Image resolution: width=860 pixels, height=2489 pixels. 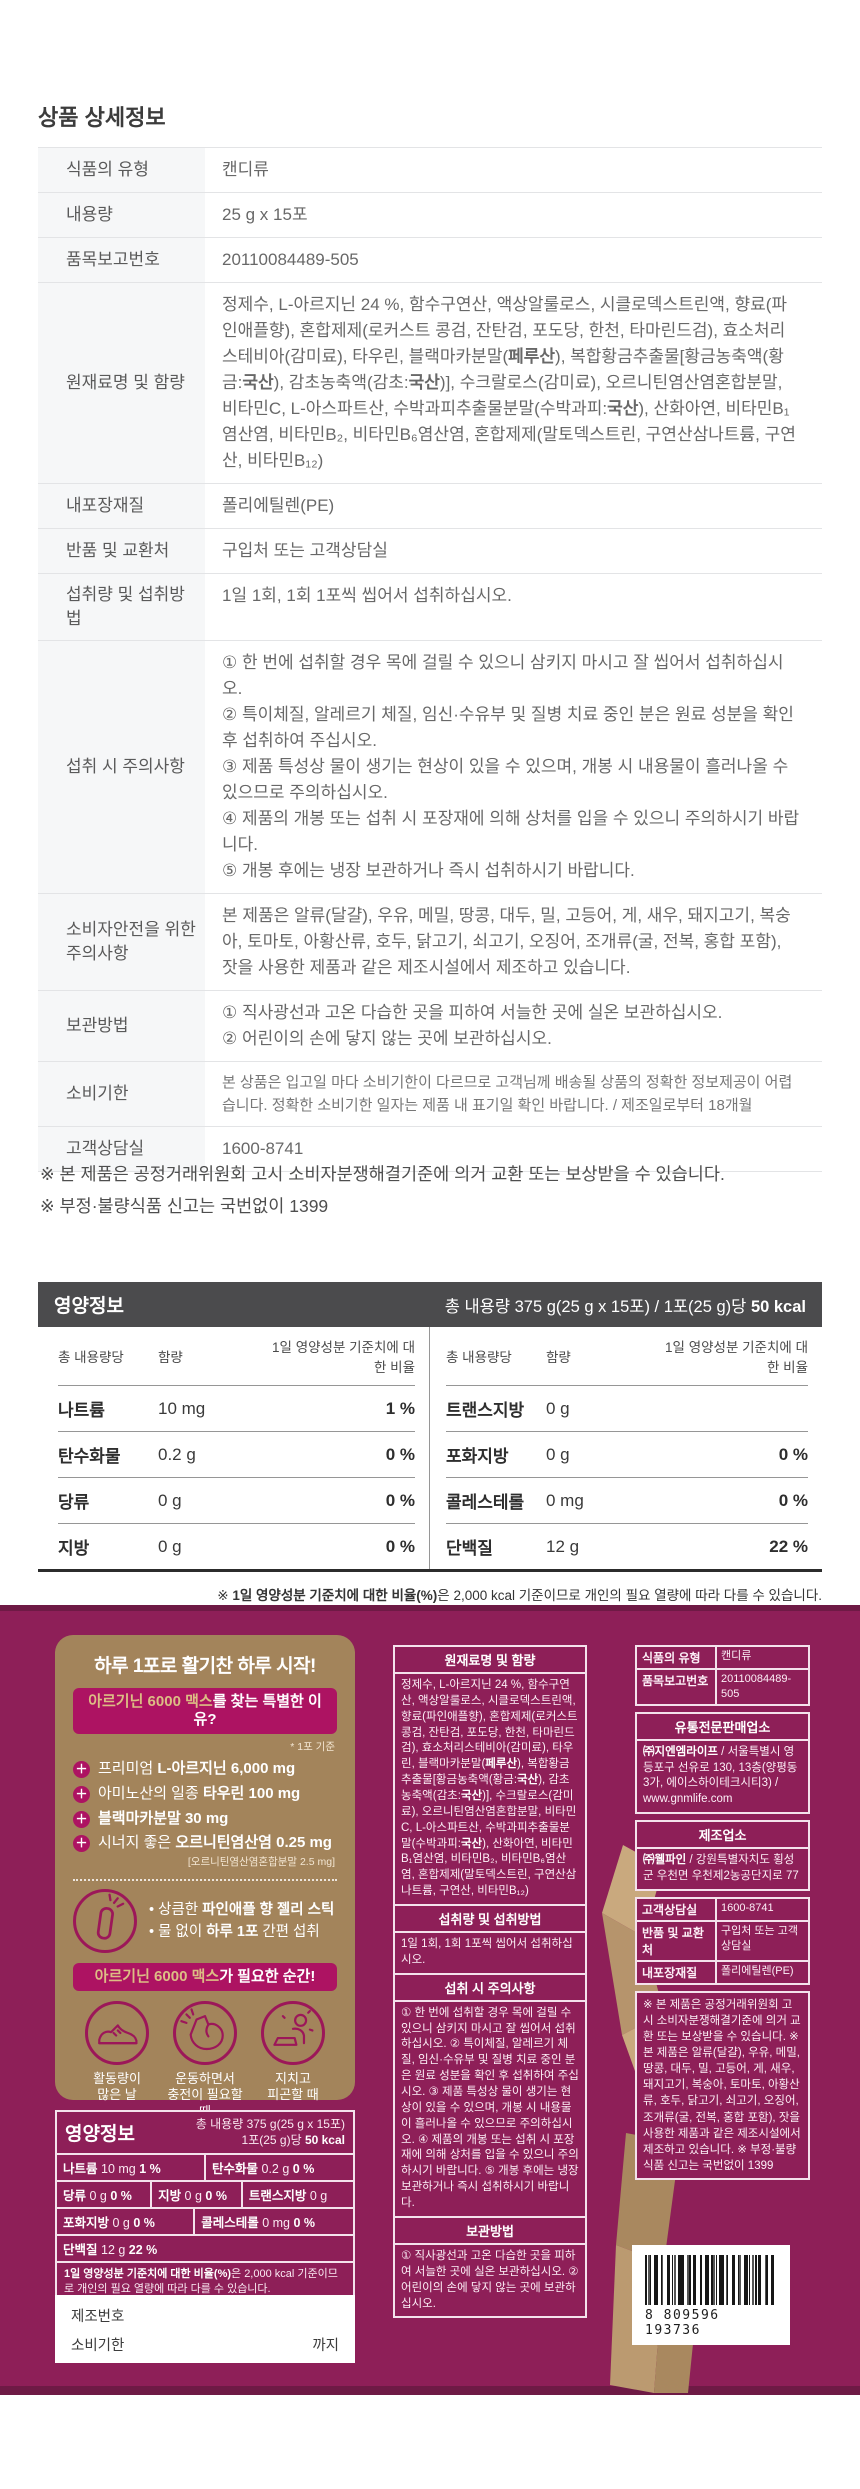 I want to click on stick-point: 물 없이 하루 1포 간편 섭취, so click(x=241, y=1932).